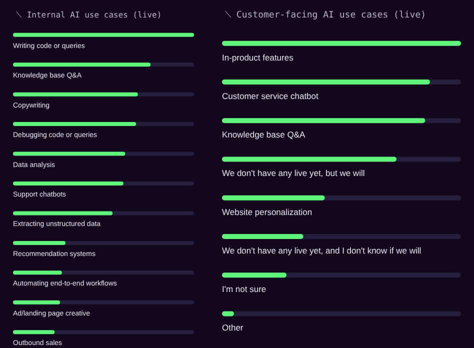 The height and width of the screenshot is (348, 474). Describe the element at coordinates (325, 15) in the screenshot. I see `chart-title: ⟍ Customer-facing AI use cases (live)` at that location.